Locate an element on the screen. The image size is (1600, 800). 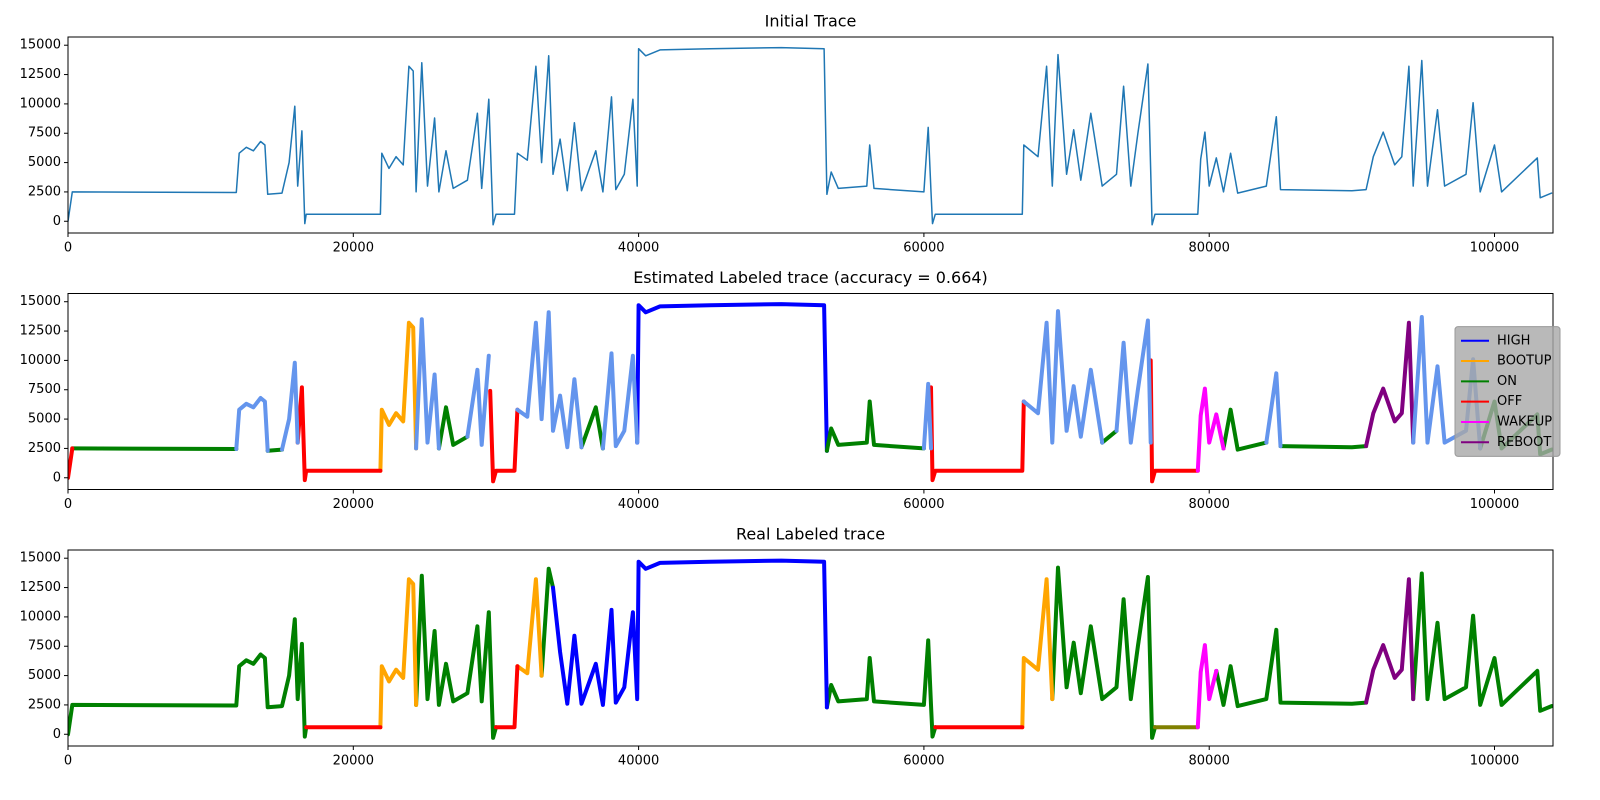
legend-label: OFF is located at coordinates (1509, 401).